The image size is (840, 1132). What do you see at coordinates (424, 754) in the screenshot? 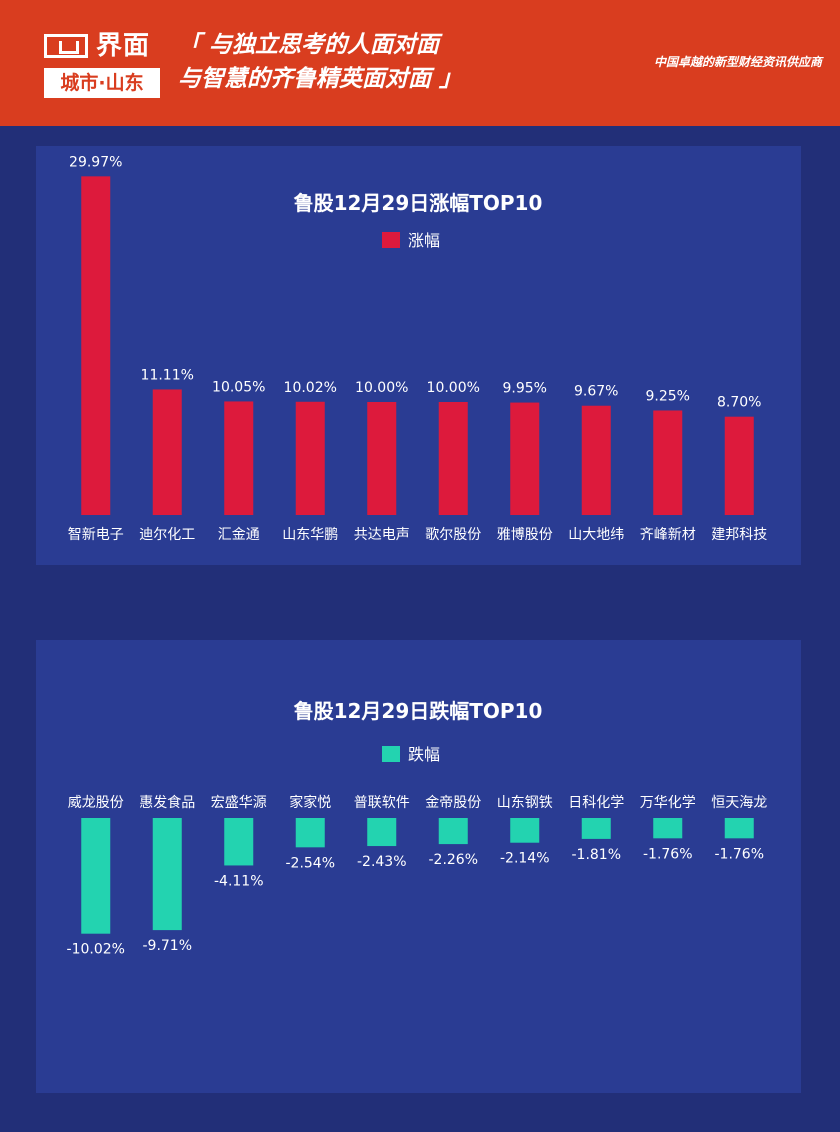
I see `legend-label: 跌幅` at bounding box center [424, 754].